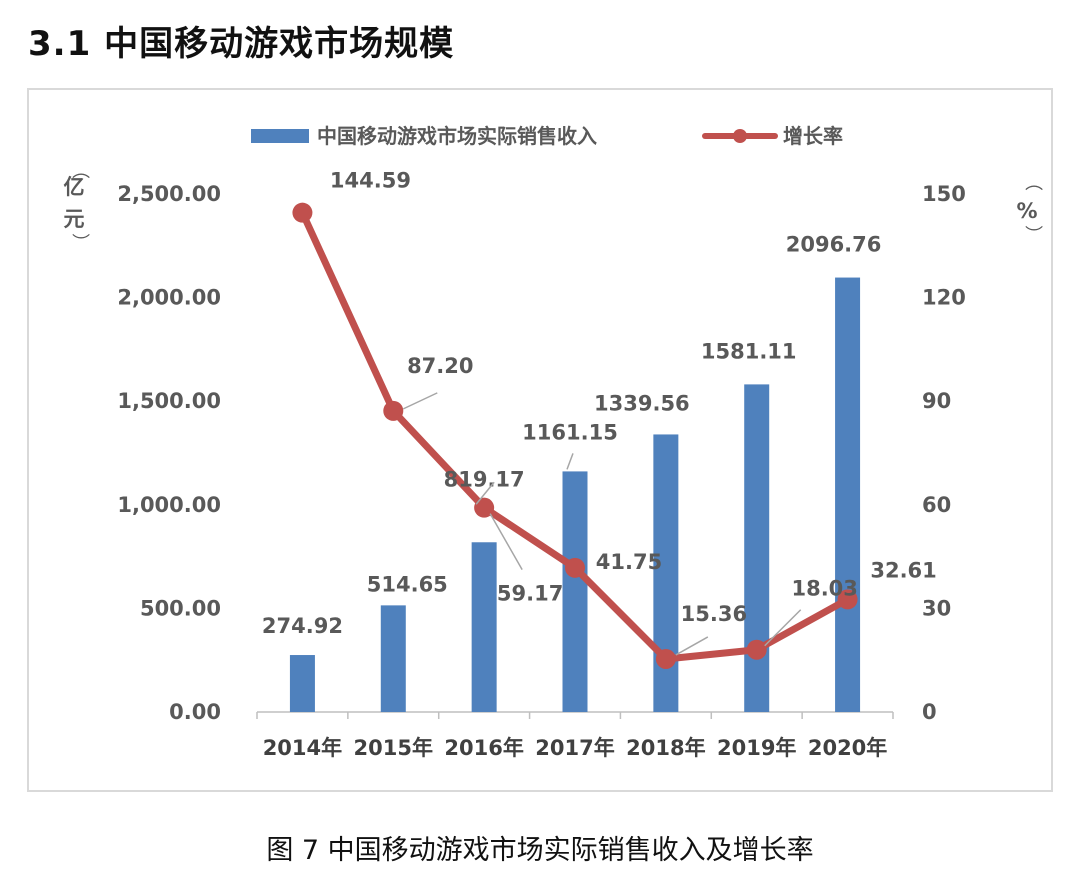 This screenshot has width=1080, height=884. What do you see at coordinates (936, 401) in the screenshot?
I see `y-right-tick-label: 90` at bounding box center [936, 401].